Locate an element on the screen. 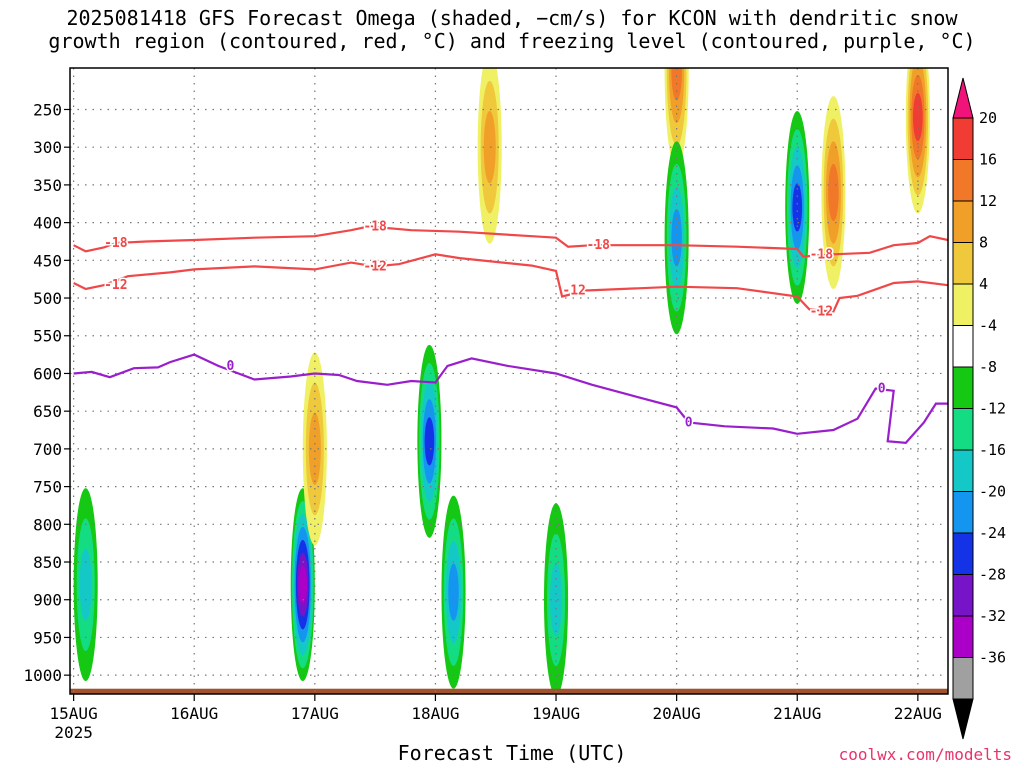 This screenshot has height=768, width=1024. x-tick-label-20AUG: 20AUG is located at coordinates (677, 713).